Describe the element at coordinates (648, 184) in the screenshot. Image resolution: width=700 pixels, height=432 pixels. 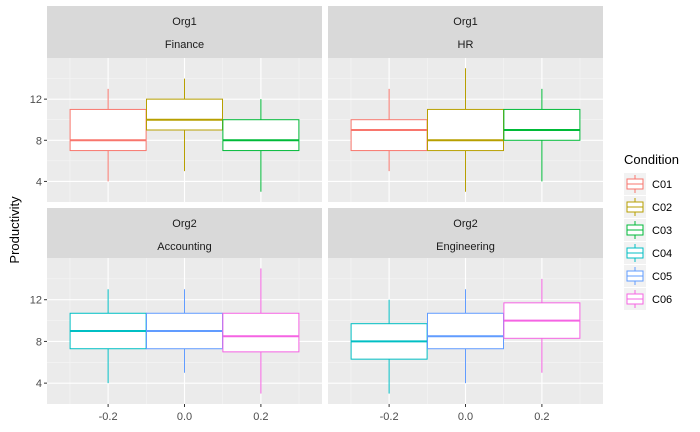
I see `legend-item-c01: C01` at that location.